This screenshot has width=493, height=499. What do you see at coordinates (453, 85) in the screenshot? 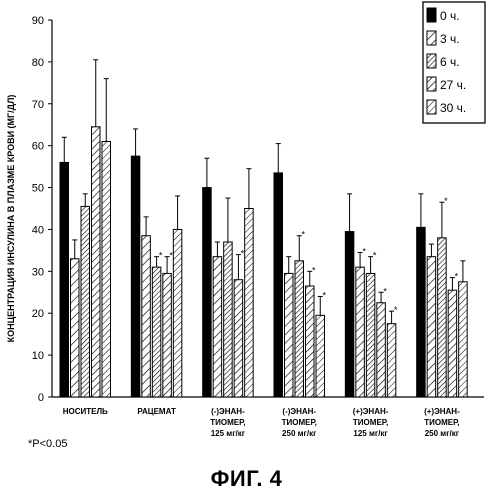
I see `legend-label: 27 ч.` at bounding box center [453, 85].